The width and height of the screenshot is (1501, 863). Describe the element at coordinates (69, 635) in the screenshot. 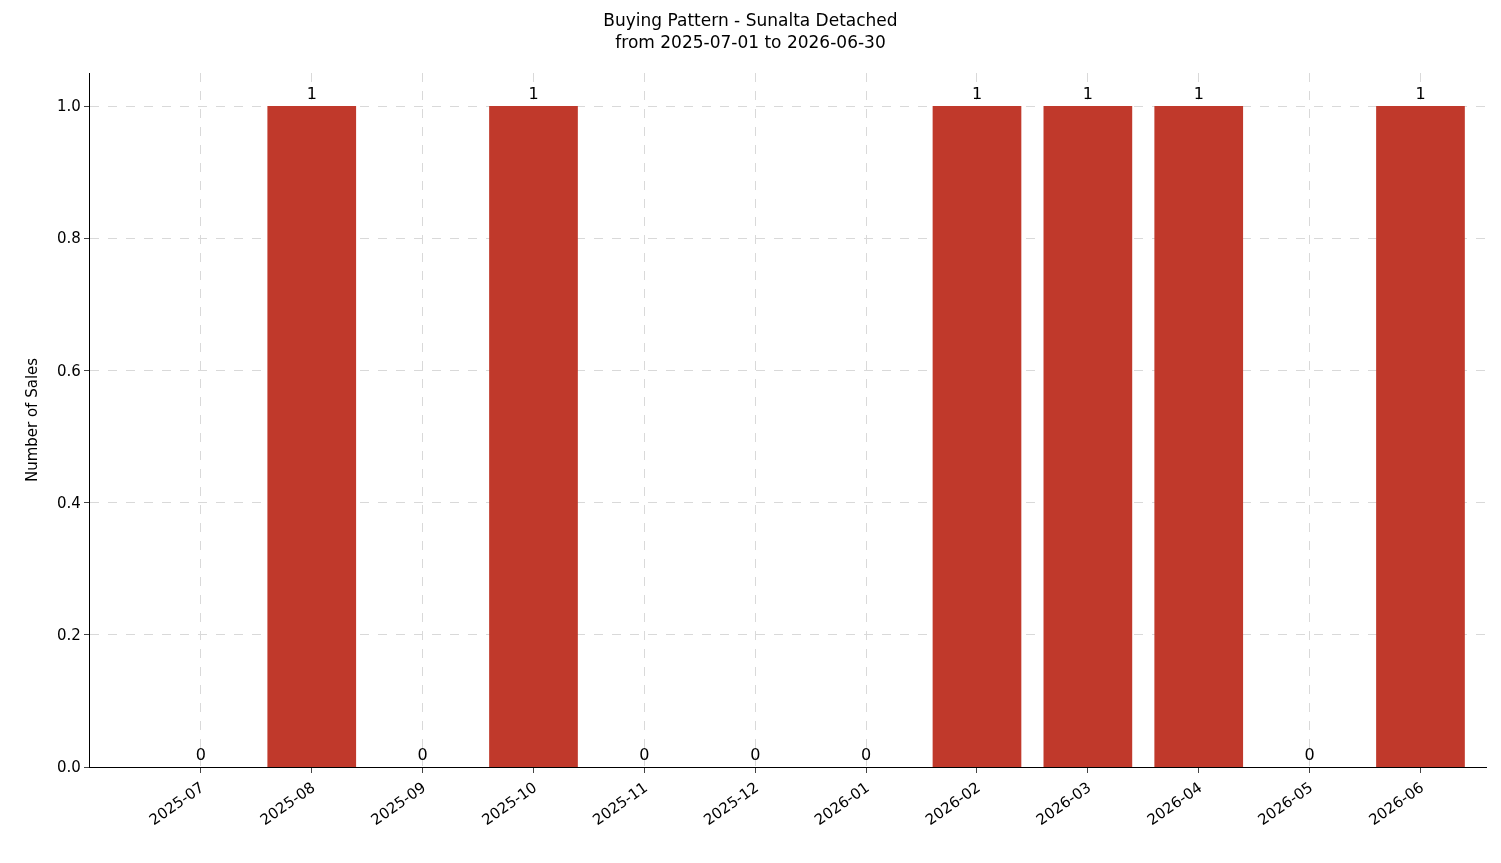

I see `y-tick-label: 0.2` at that location.